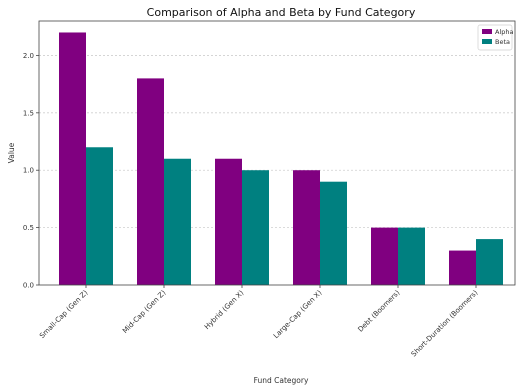 The width and height of the screenshot is (524, 389). I want to click on legend-swatch-beta, so click(487, 41).